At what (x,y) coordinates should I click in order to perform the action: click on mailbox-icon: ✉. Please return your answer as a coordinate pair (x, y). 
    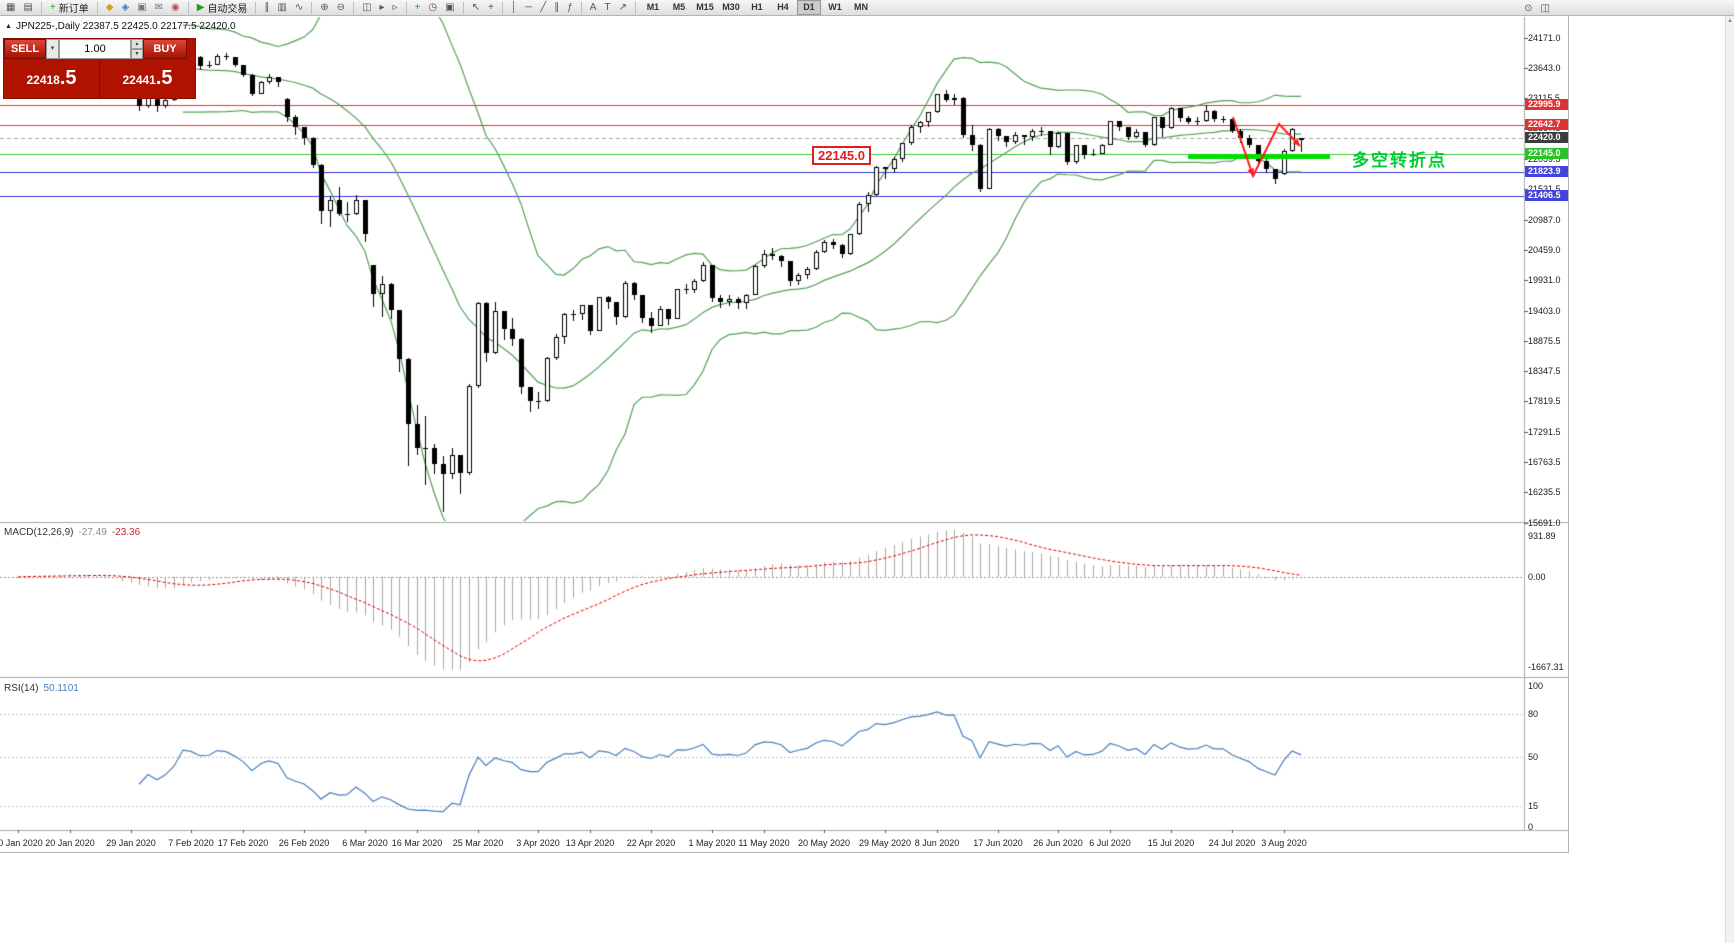
    Looking at the image, I should click on (158, 7).